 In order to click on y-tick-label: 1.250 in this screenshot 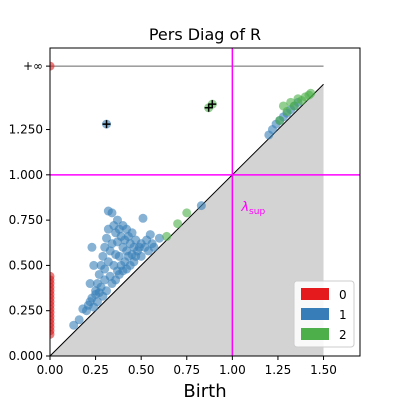, I will do `click(26, 130)`.